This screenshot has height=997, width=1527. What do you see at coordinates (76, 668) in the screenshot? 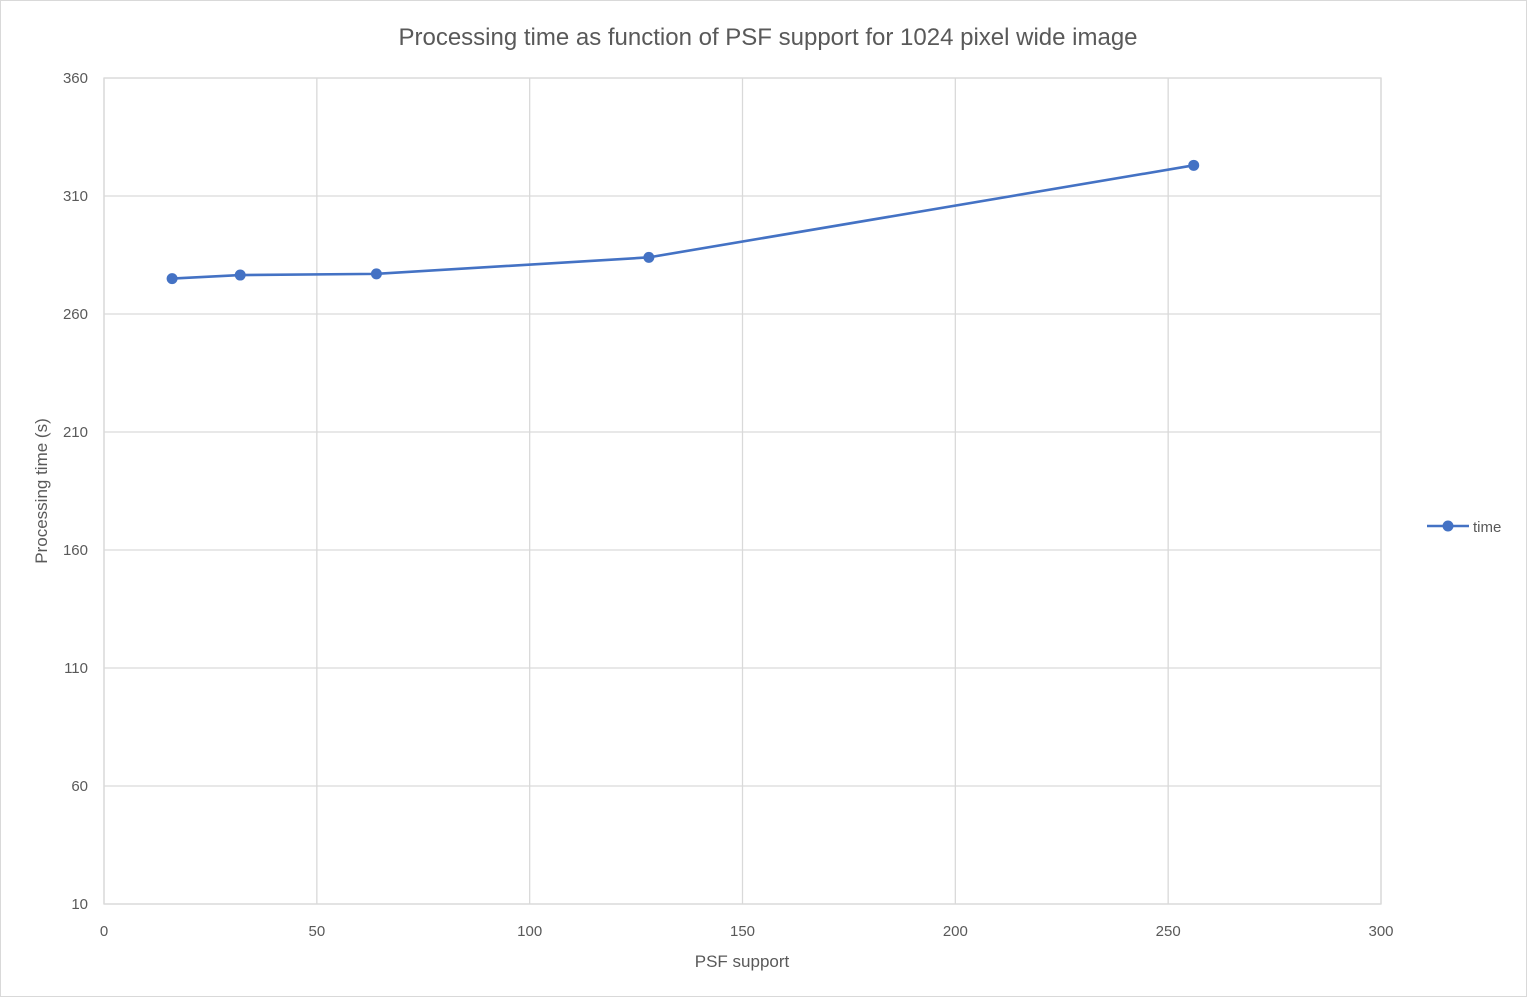
I see `y-tick-label: 110` at bounding box center [76, 668].